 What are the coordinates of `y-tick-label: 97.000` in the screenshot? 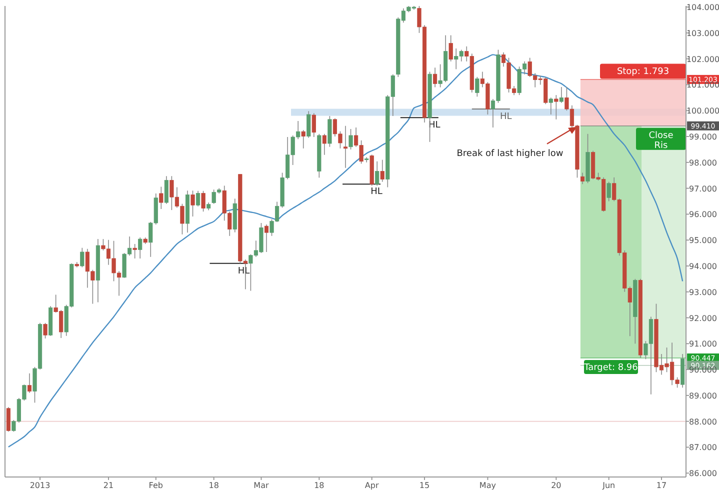 It's located at (703, 189).